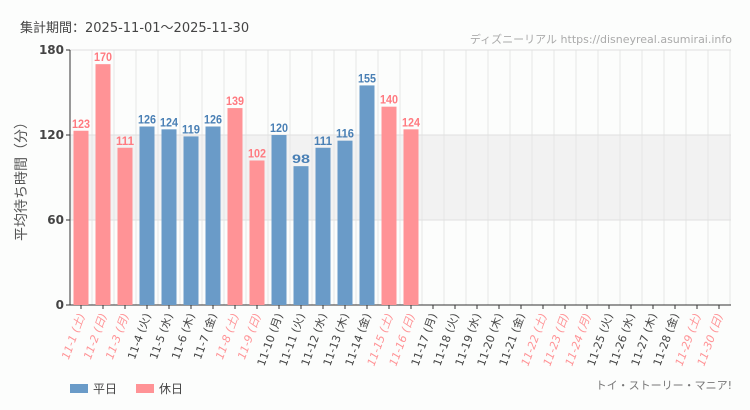 This screenshot has width=750, height=410. I want to click on data-label: 123, so click(81, 124).